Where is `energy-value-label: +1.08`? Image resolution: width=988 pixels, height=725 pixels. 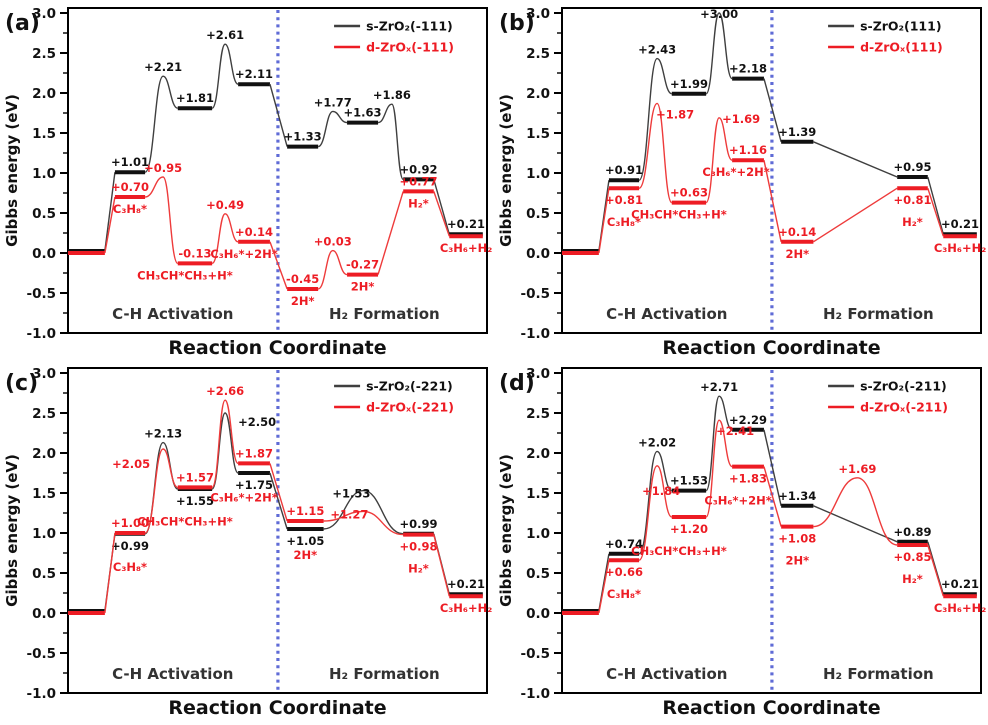
energy-value-label: +1.08 is located at coordinates (797, 539).